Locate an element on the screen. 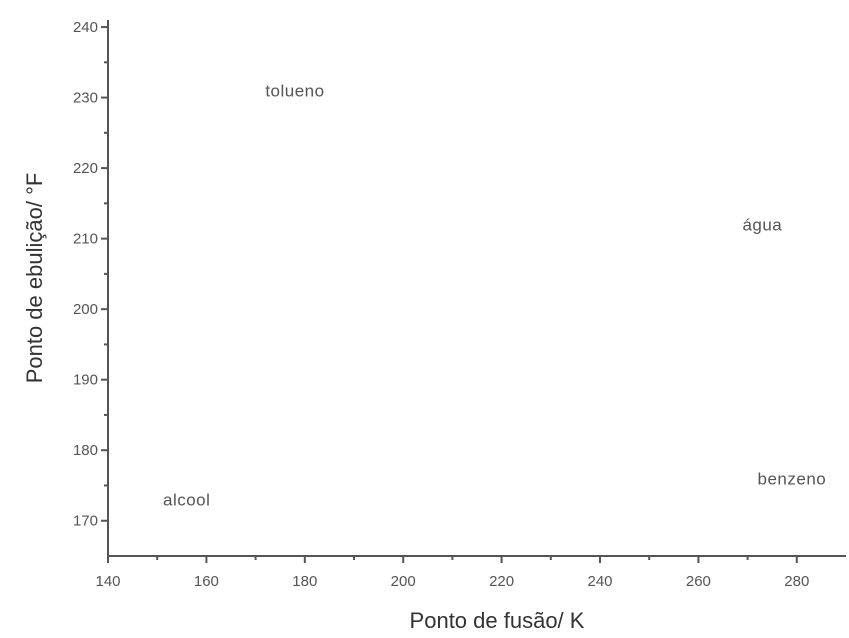  data-point-label: alcool is located at coordinates (186, 500).